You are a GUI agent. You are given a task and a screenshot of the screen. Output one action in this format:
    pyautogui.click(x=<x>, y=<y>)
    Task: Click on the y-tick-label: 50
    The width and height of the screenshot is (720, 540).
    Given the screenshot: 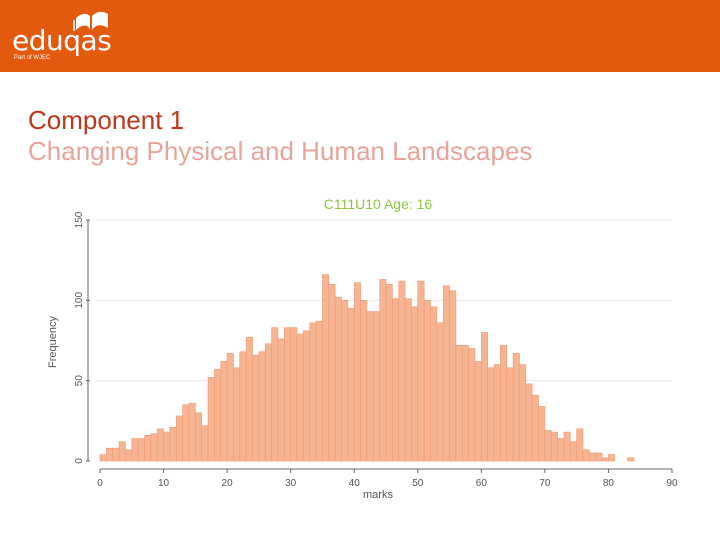 What is the action you would take?
    pyautogui.click(x=79, y=381)
    